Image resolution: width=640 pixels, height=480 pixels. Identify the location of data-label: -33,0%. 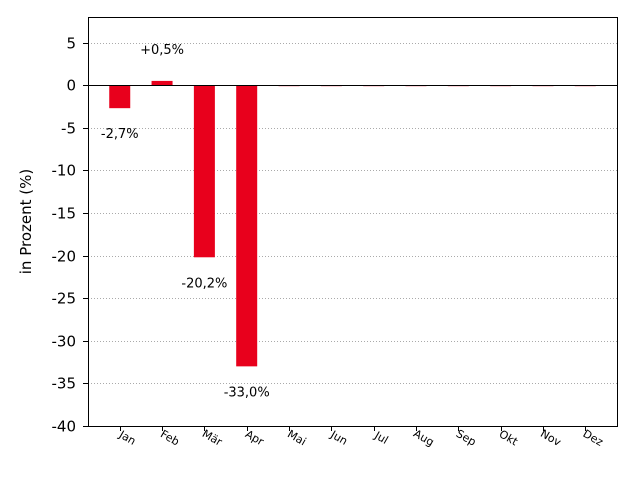
(247, 392).